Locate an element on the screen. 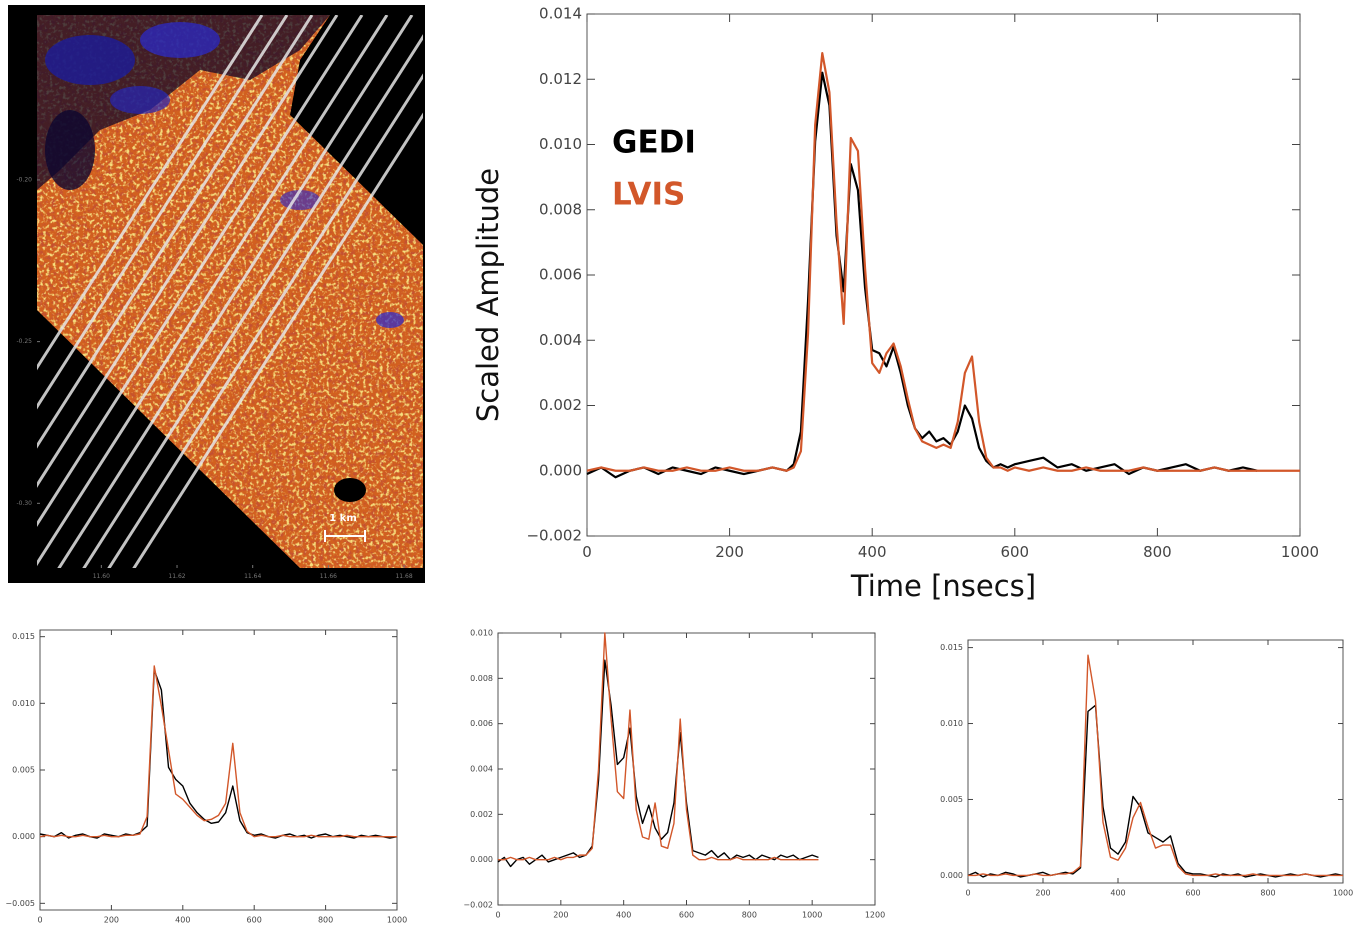 The image size is (1365, 927). y-tick-label: -0.20 is located at coordinates (24, 179).